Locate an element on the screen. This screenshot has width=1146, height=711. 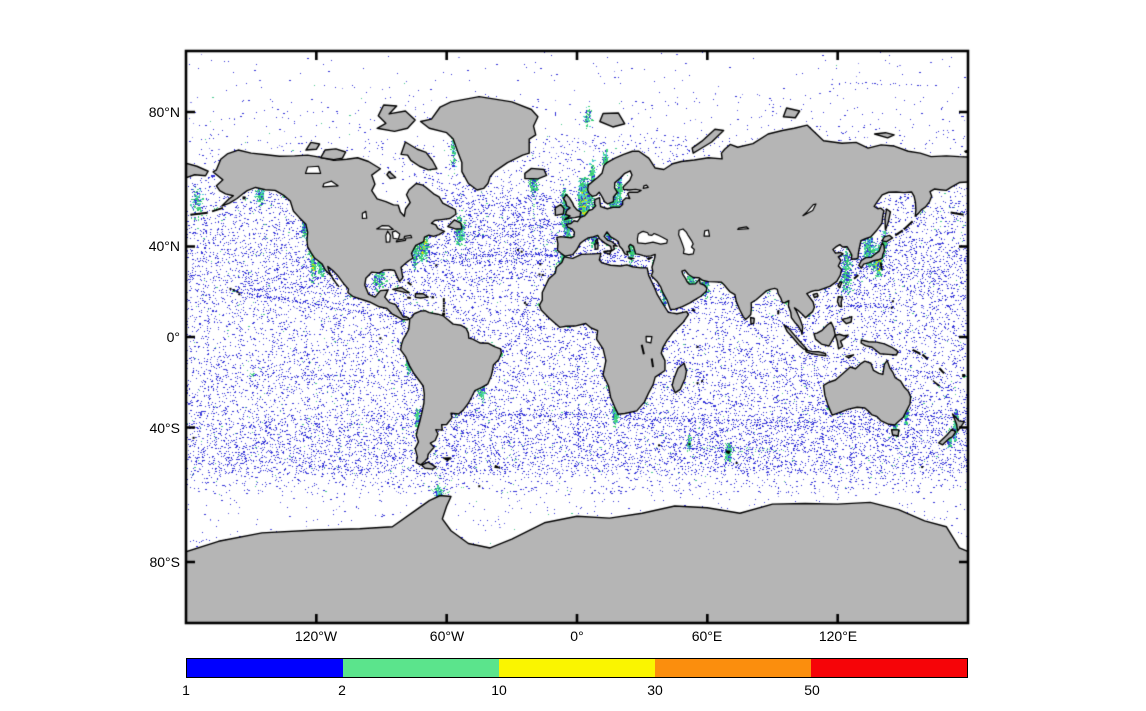
colorbar-label-30: 30 is located at coordinates (655, 690).